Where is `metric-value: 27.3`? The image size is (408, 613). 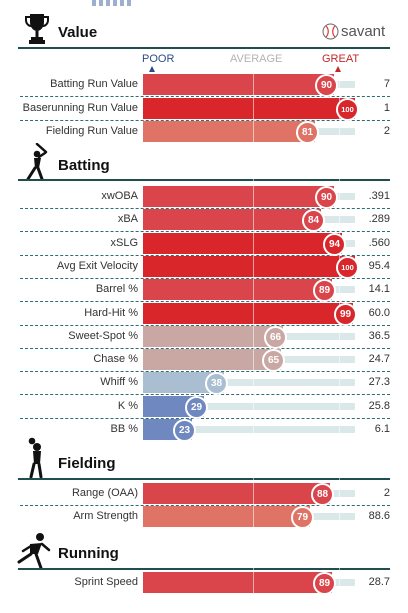
metric-value: 27.3 is located at coordinates (379, 382).